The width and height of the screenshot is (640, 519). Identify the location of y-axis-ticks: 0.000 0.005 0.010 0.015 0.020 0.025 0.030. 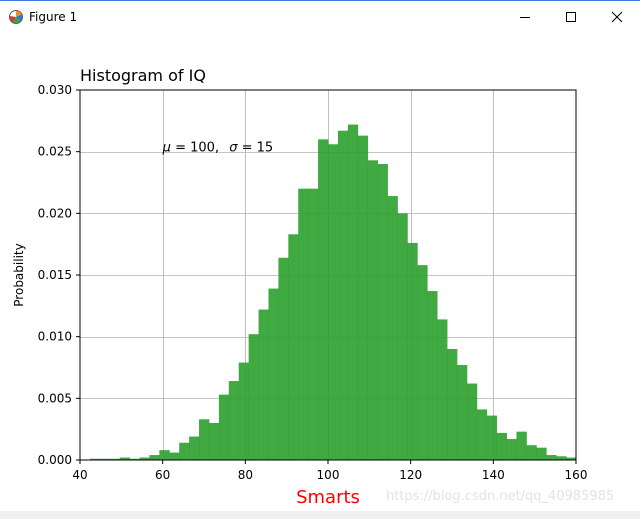
(59, 275).